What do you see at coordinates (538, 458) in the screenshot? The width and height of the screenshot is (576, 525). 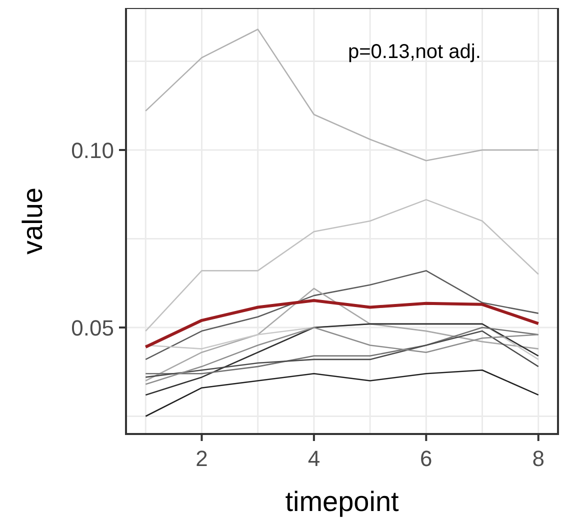 I see `x-tick-label: 8` at bounding box center [538, 458].